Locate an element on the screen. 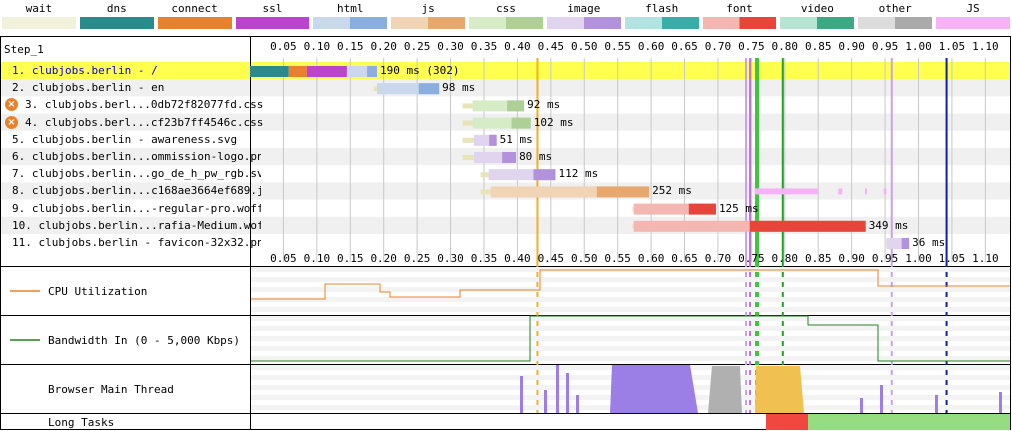 This screenshot has height=431, width=1012. request-time: 98 ms is located at coordinates (459, 88).